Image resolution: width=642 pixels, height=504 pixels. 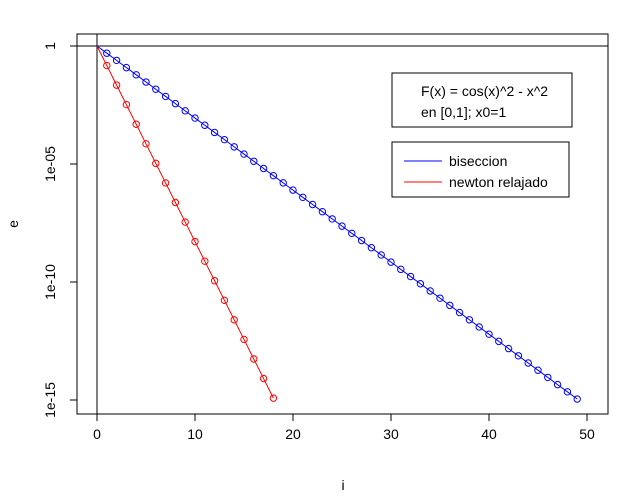 I want to click on y-axis: 1 1e-05 1e-10 1e-15, so click(x=59, y=230).